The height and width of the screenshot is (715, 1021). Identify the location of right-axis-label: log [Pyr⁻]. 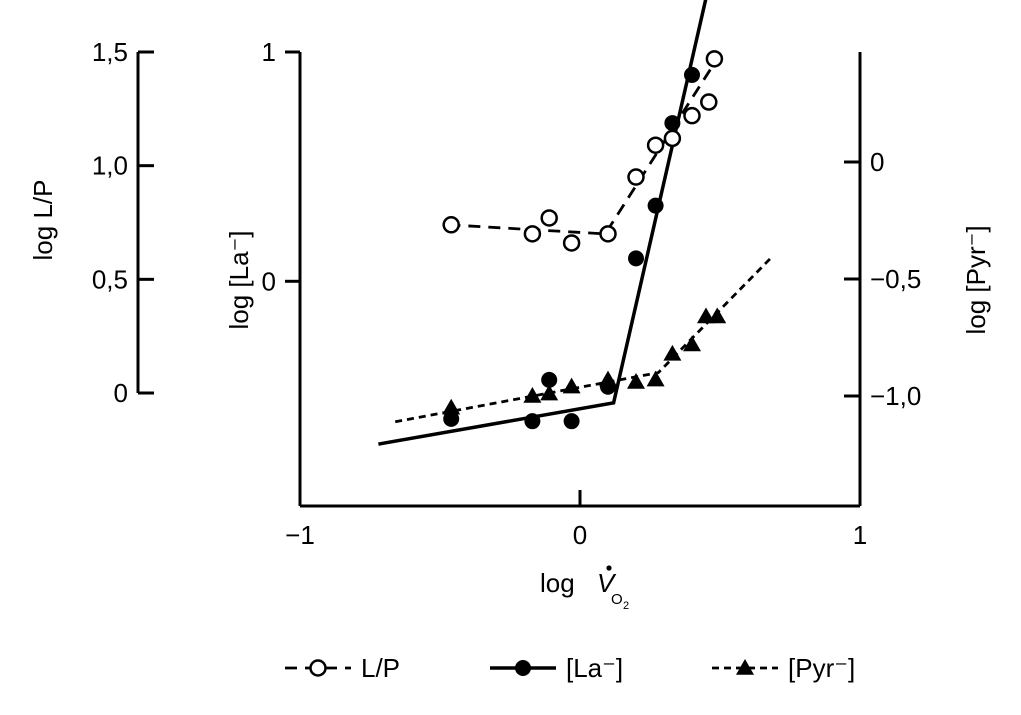
(976, 279).